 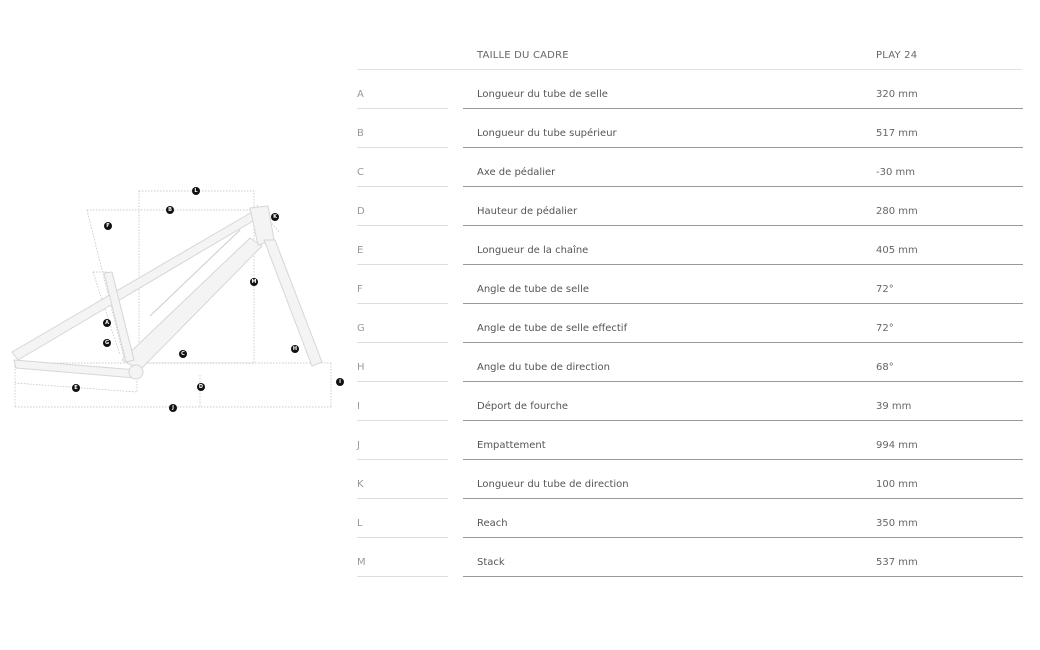 I want to click on dimension-marker-k: K, so click(x=275, y=217).